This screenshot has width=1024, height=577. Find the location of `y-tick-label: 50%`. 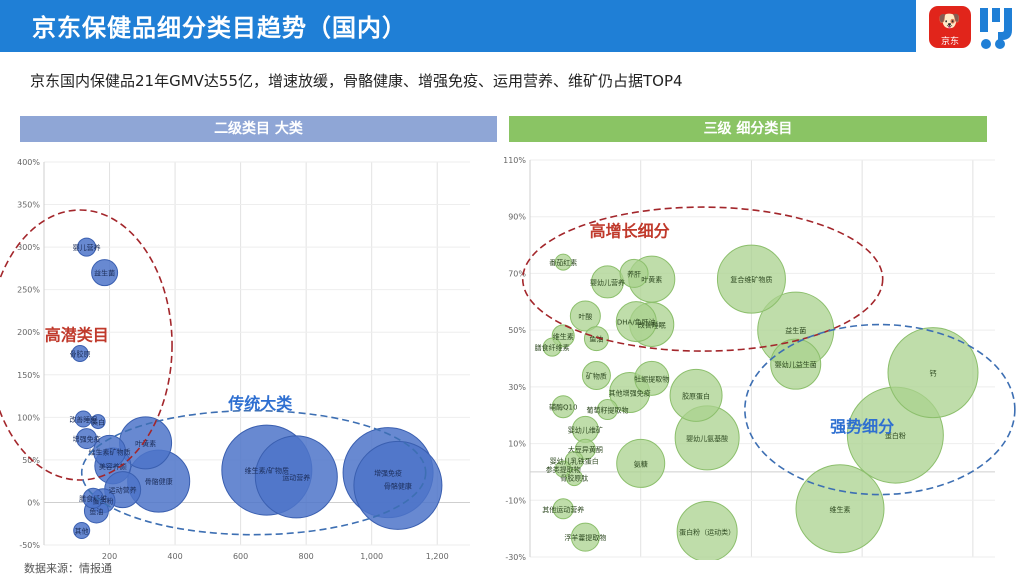

y-tick-label: 50% is located at coordinates (517, 330).